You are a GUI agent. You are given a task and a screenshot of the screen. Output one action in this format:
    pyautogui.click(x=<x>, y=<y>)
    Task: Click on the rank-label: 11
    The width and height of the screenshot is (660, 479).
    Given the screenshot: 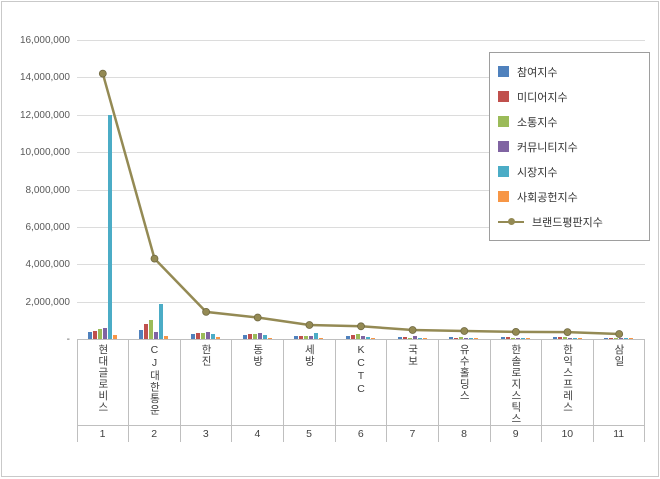 What is the action you would take?
    pyautogui.click(x=618, y=433)
    